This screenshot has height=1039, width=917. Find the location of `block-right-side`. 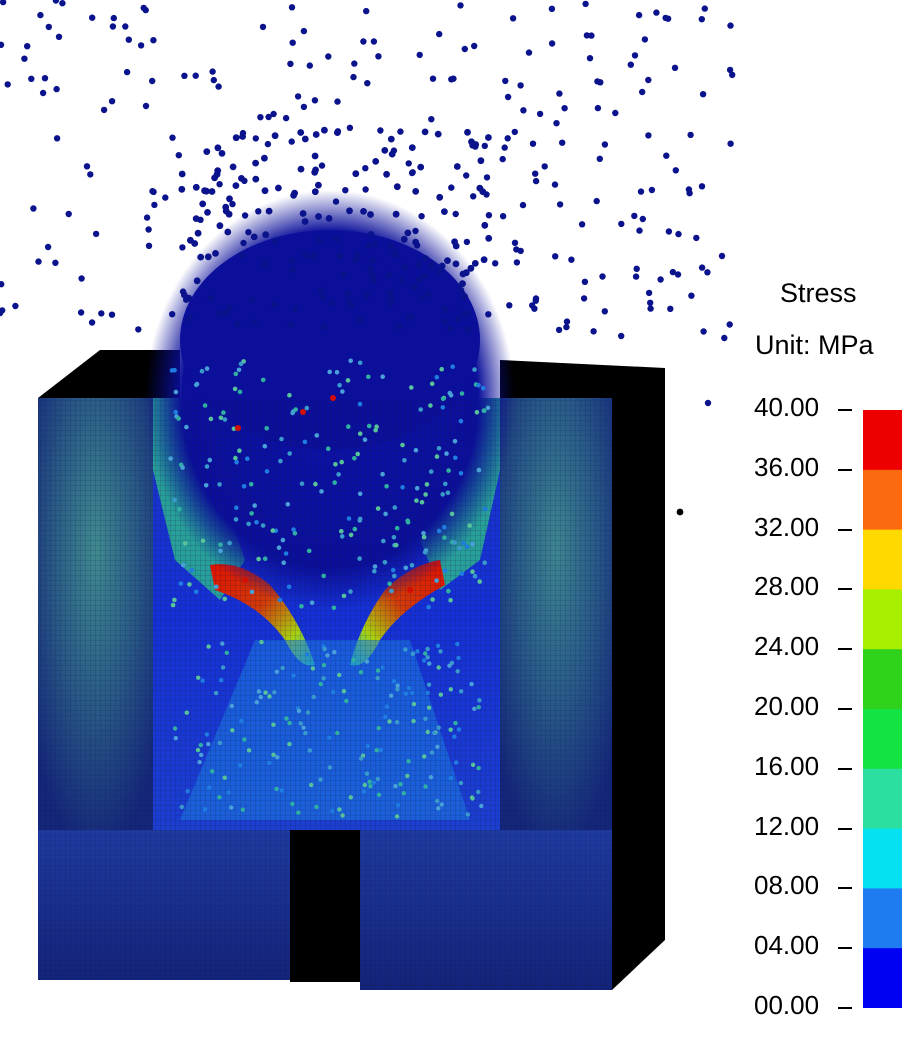

block-right-side is located at coordinates (638, 679).